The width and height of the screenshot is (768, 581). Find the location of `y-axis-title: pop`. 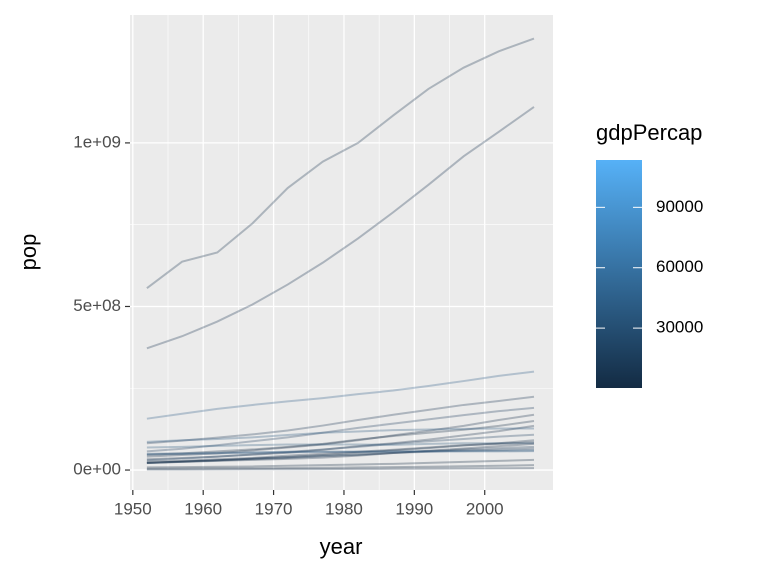

y-axis-title: pop is located at coordinates (28, 252).